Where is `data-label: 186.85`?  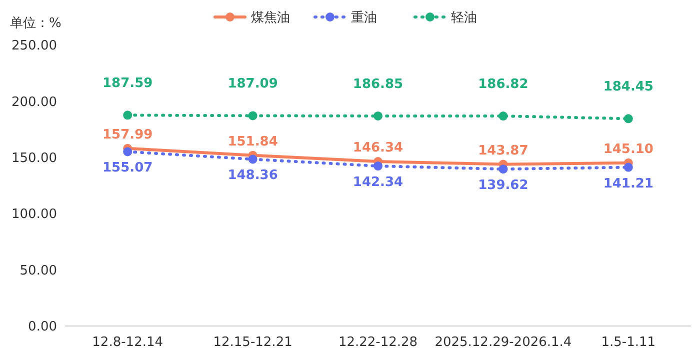 data-label: 186.85 is located at coordinates (378, 84).